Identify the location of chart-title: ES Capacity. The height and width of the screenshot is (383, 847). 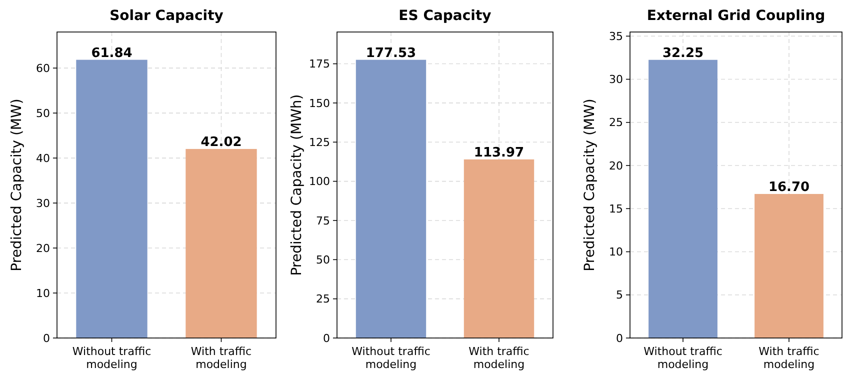
(445, 16).